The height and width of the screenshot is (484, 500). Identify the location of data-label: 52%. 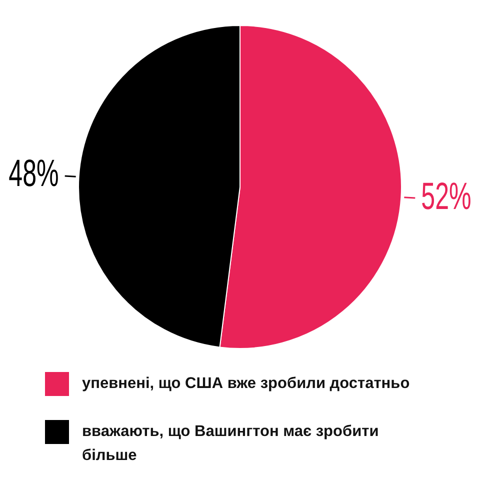
(446, 196).